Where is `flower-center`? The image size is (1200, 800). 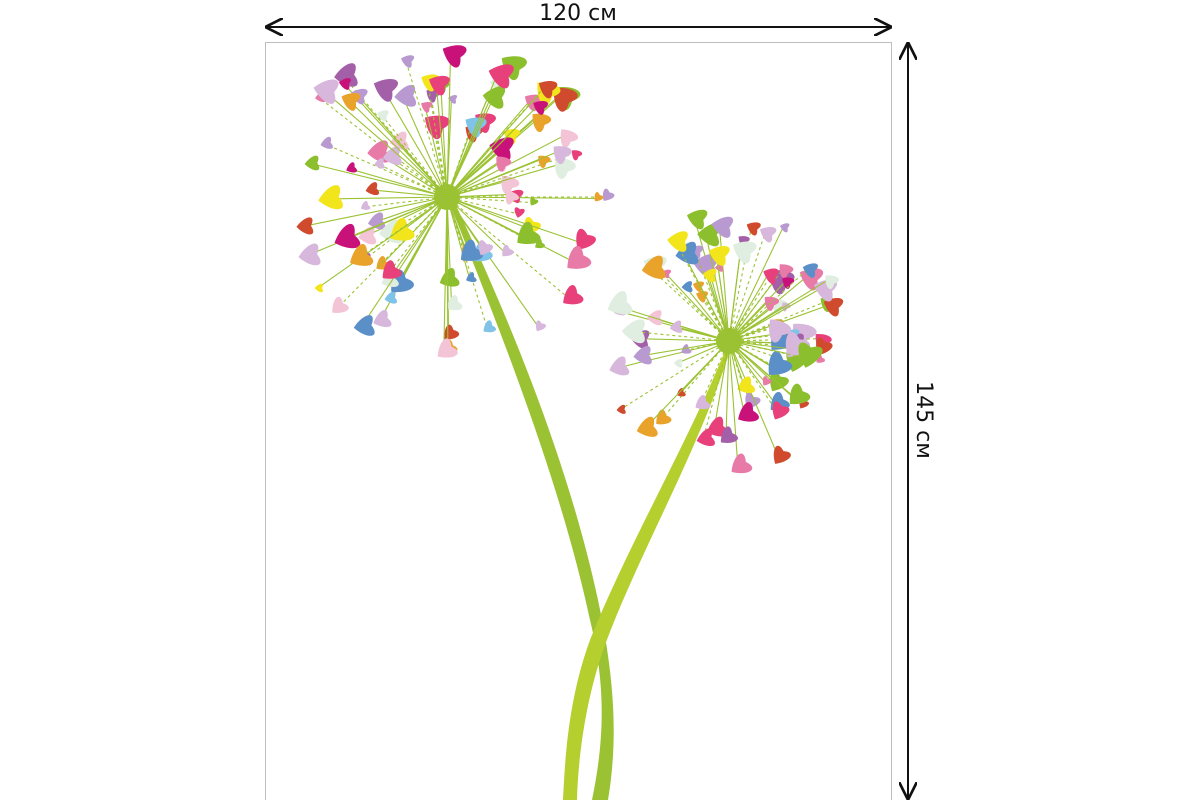 flower-center is located at coordinates (729, 341).